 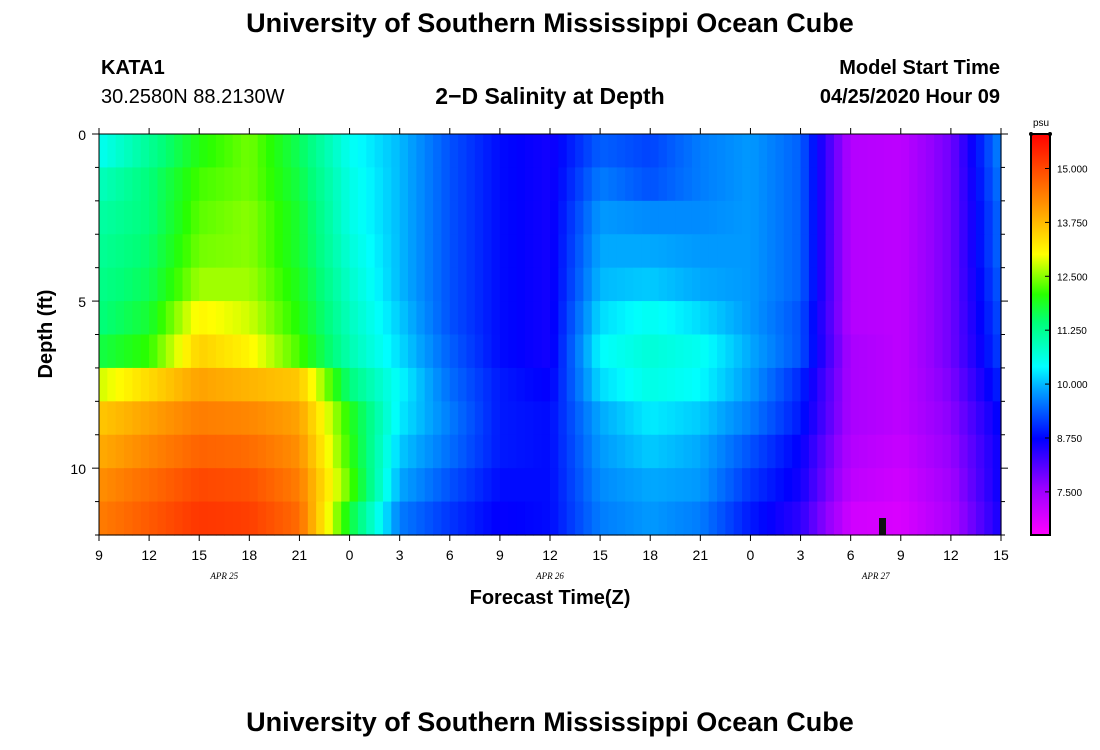 What do you see at coordinates (901, 555) in the screenshot?
I see `x-tick-label: 9` at bounding box center [901, 555].